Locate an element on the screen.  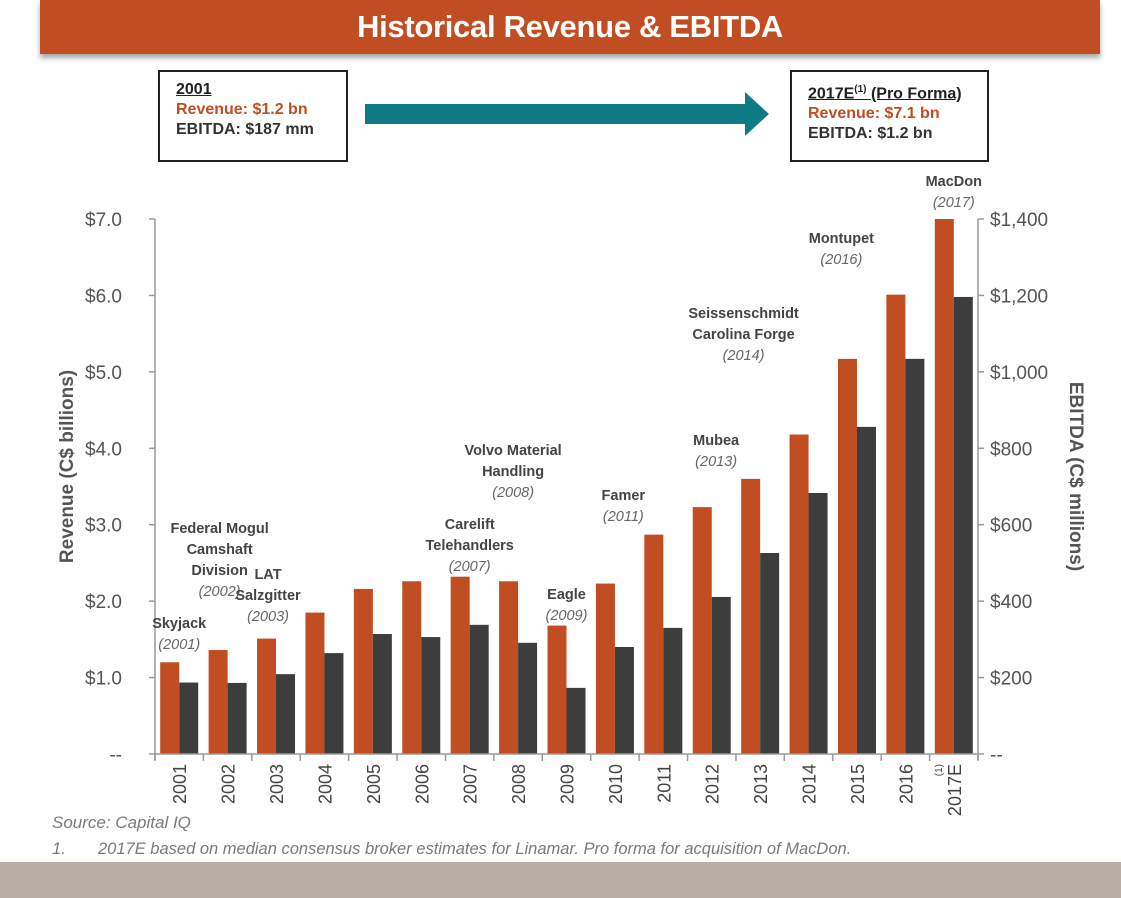
revenue-bar-2017E is located at coordinates (944, 486).